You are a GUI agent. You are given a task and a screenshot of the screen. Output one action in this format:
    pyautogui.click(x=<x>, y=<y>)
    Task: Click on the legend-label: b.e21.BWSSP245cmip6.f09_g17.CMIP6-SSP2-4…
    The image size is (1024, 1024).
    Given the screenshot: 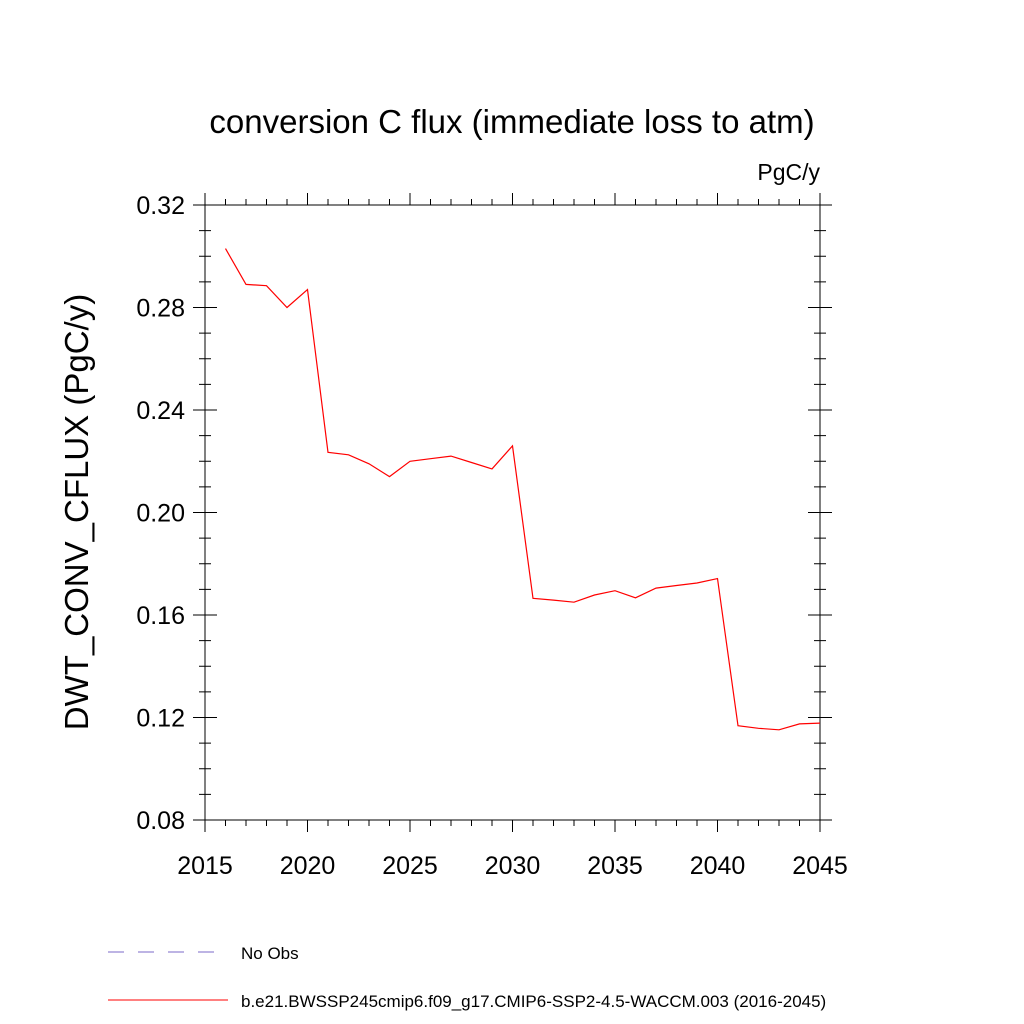 What is the action you would take?
    pyautogui.click(x=533, y=1001)
    